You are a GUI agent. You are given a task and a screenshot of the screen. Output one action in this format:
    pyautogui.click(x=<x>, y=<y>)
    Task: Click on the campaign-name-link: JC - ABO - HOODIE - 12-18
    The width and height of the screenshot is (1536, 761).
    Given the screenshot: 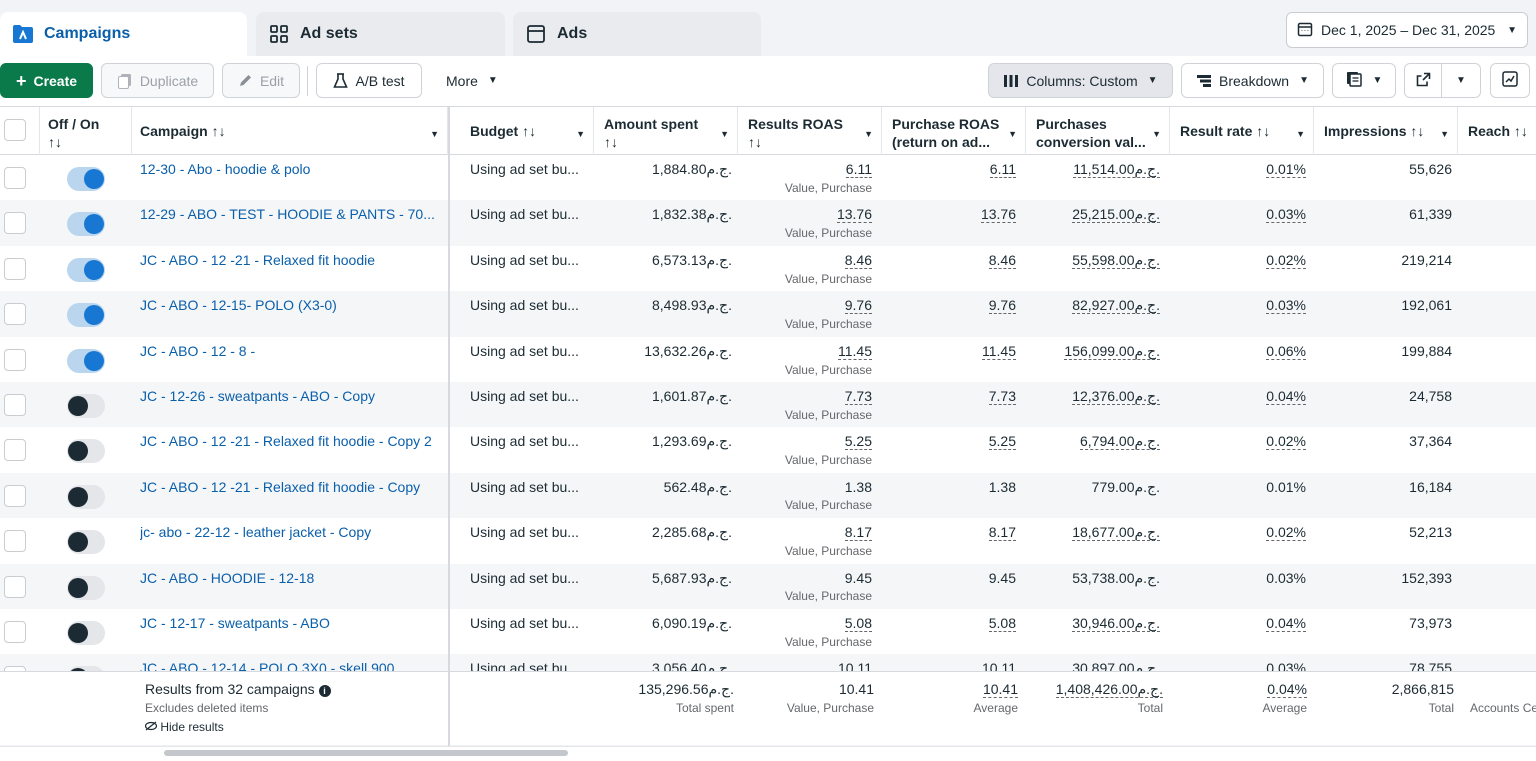 What is the action you would take?
    pyautogui.click(x=227, y=577)
    